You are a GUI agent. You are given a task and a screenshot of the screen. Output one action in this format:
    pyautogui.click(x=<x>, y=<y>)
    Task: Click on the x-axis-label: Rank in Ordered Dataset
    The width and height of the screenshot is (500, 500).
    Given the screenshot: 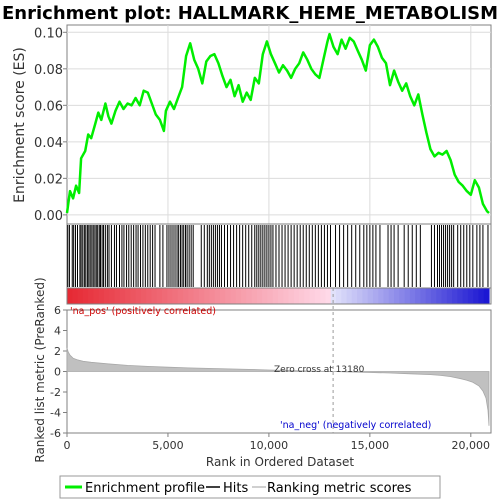 What is the action you would take?
    pyautogui.click(x=280, y=462)
    